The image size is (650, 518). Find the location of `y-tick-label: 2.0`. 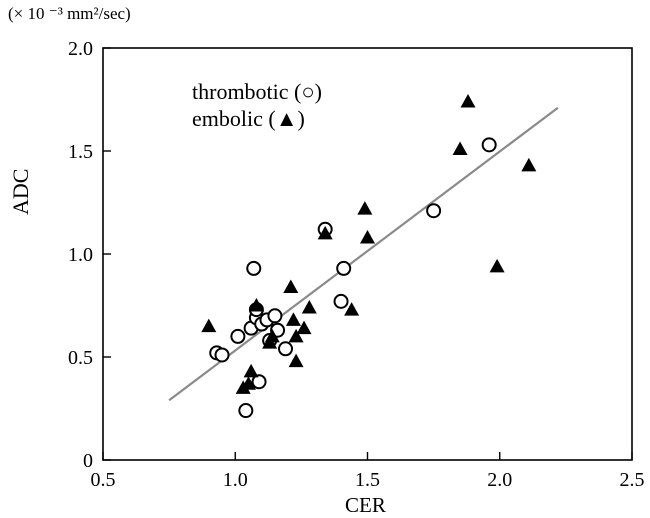

y-tick-label: 2.0 is located at coordinates (80, 49).